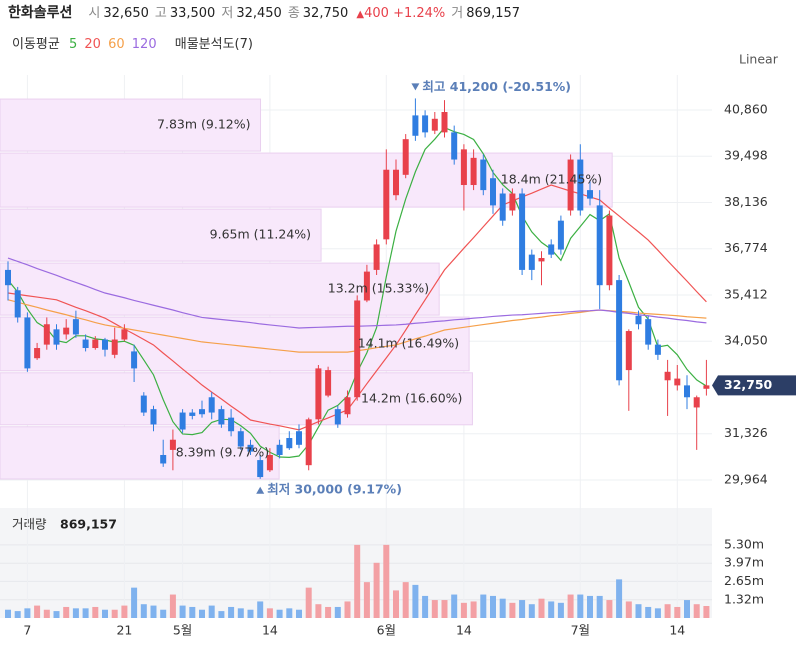 The height and width of the screenshot is (645, 796). Describe the element at coordinates (464, 630) in the screenshot. I see `x-tick-label: 14` at that location.